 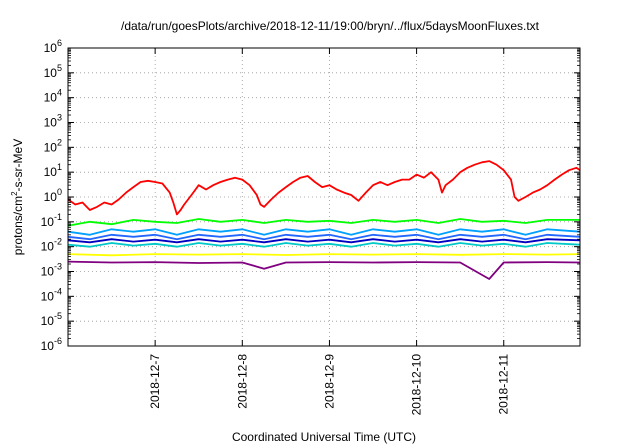 What do you see at coordinates (58, 242) in the screenshot?
I see `y-tick-exp: -2` at bounding box center [58, 242].